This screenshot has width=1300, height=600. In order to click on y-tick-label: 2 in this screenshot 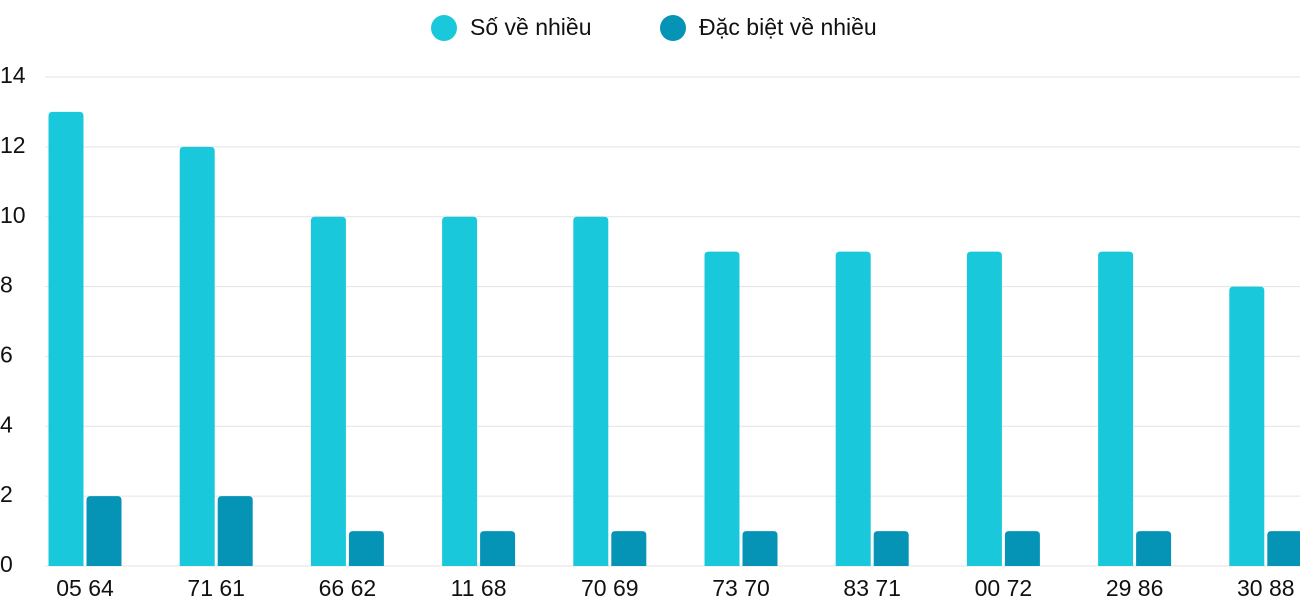, I will do `click(6, 494)`.